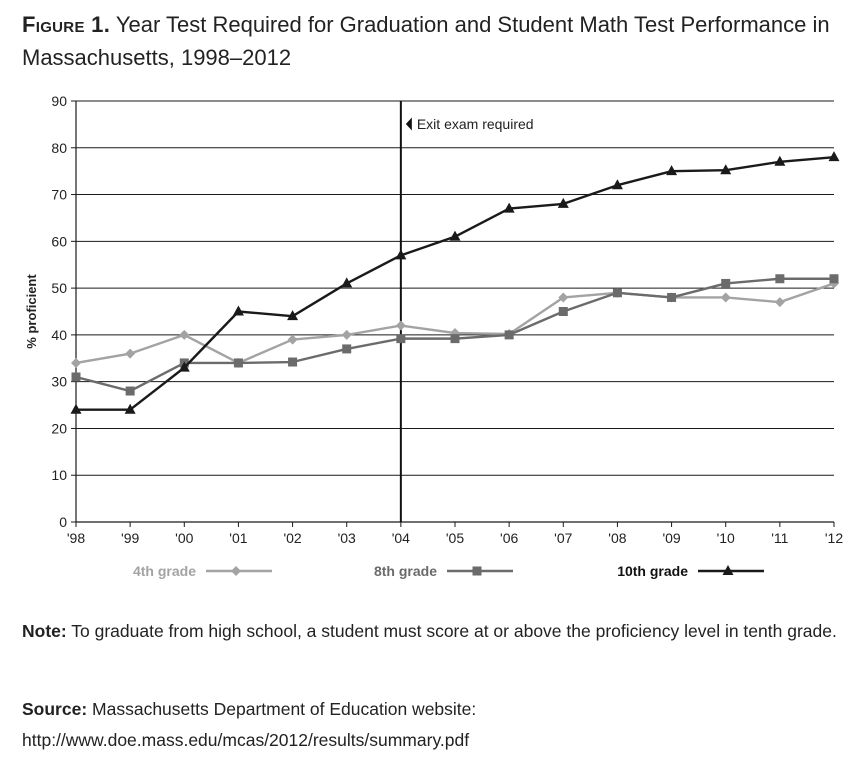  Describe the element at coordinates (408, 124) in the screenshot. I see `annotation-arrow-icon` at that location.